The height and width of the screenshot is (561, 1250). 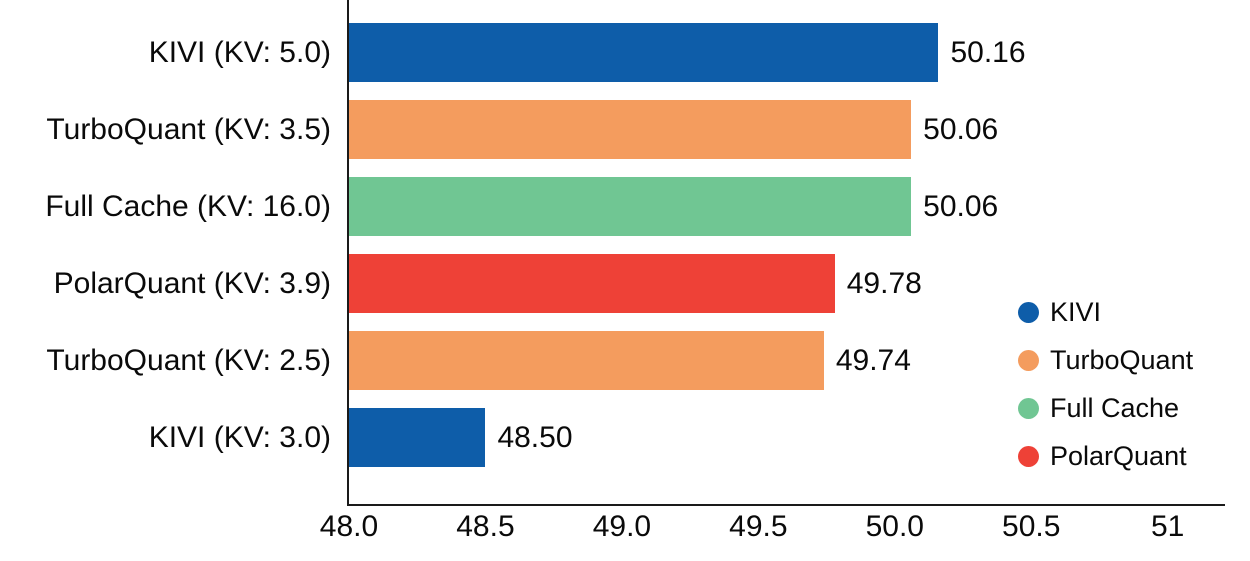 What do you see at coordinates (188, 360) in the screenshot?
I see `category-label: TurboQuant (KV: 2.5)` at bounding box center [188, 360].